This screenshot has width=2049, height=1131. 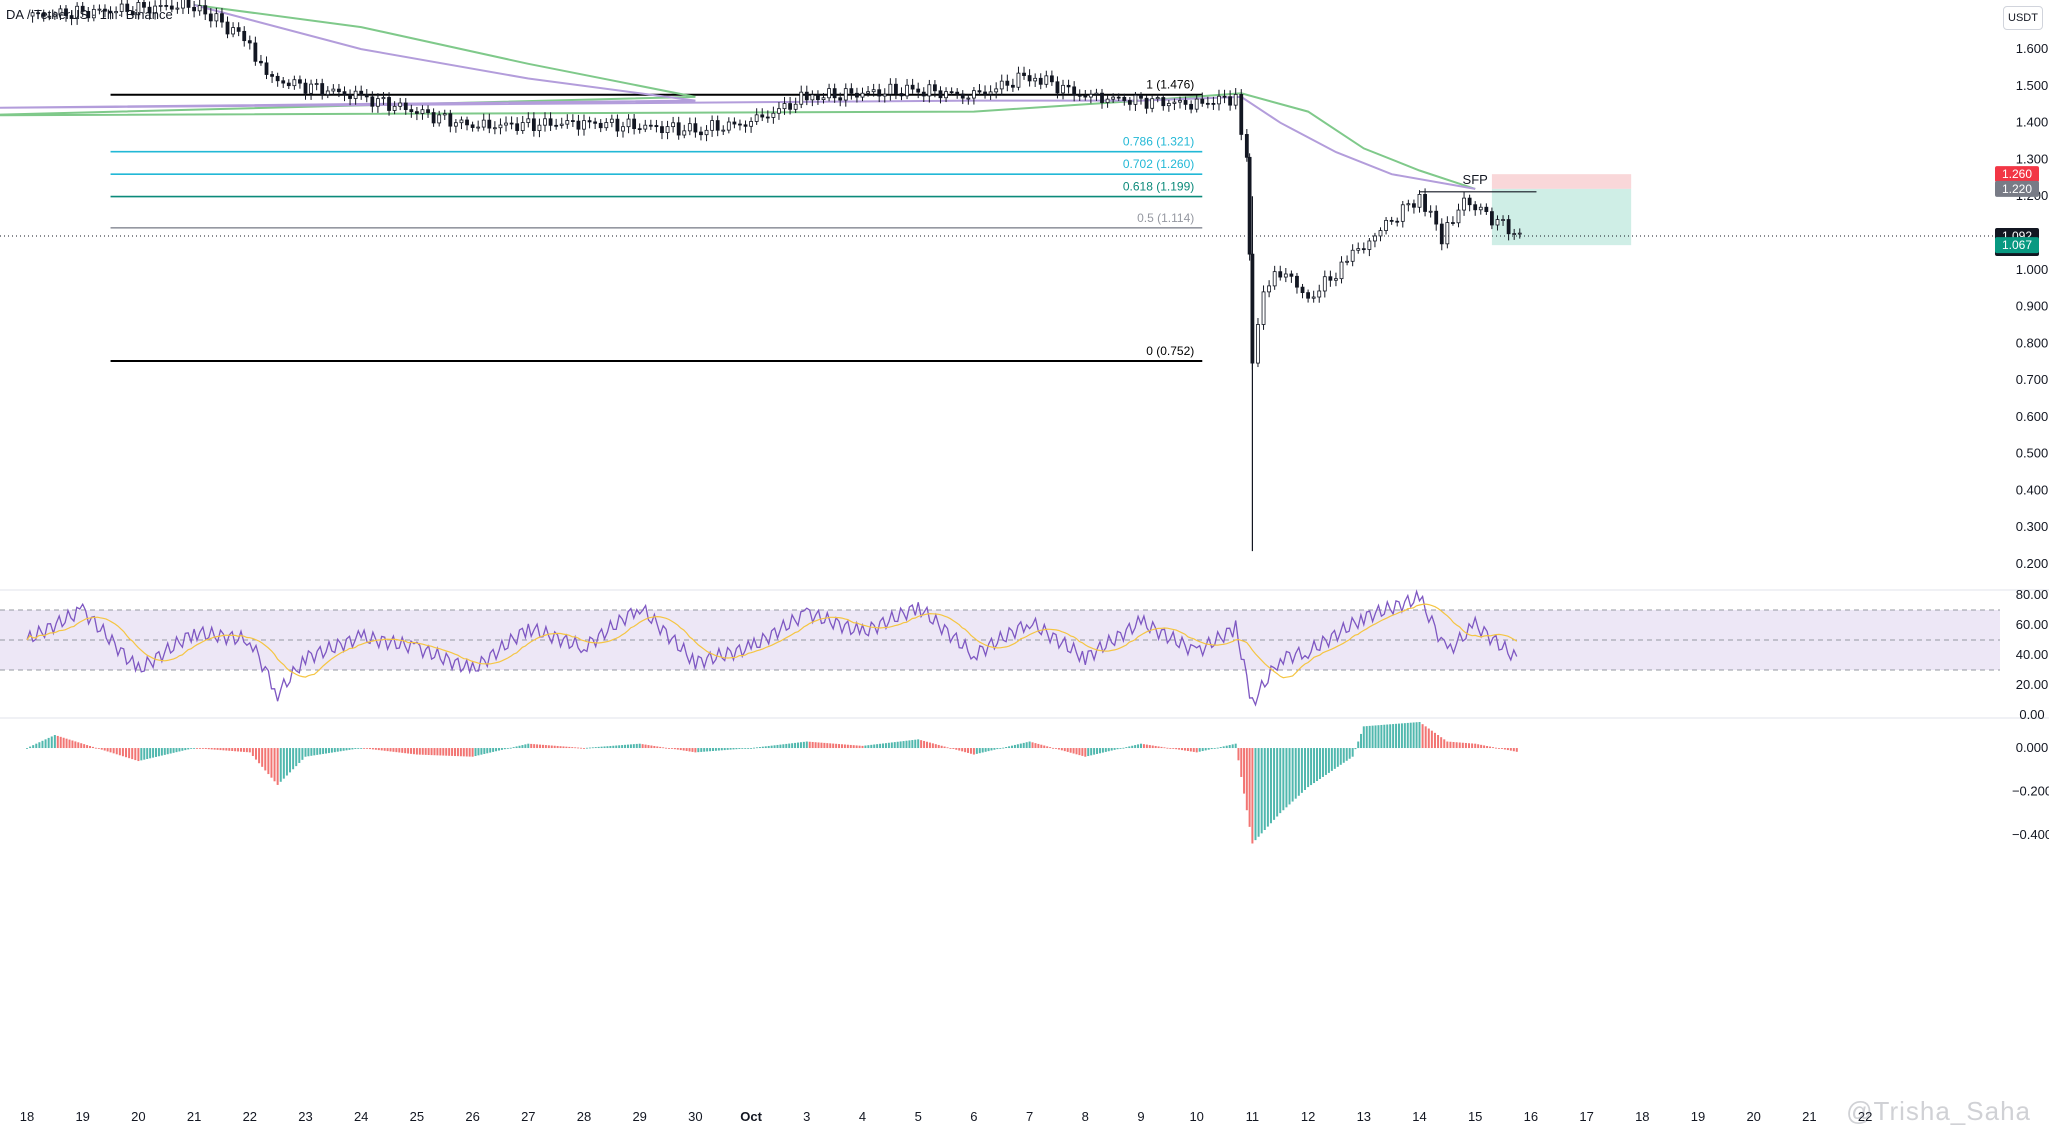 I want to click on target-price-tag, so click(x=2017, y=245).